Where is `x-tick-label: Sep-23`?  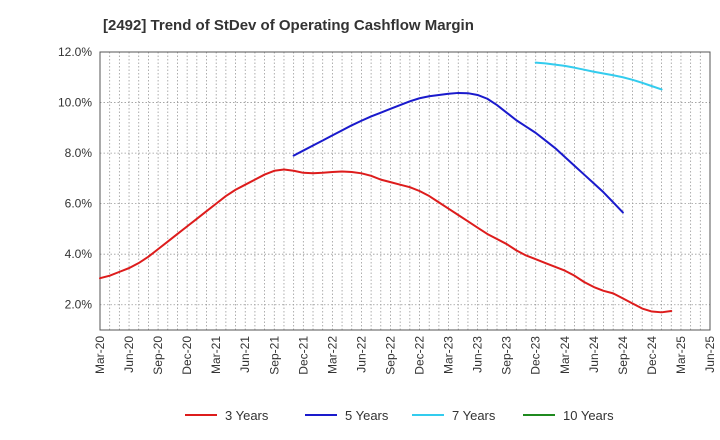
x-tick-label: Sep-23 is located at coordinates (507, 355).